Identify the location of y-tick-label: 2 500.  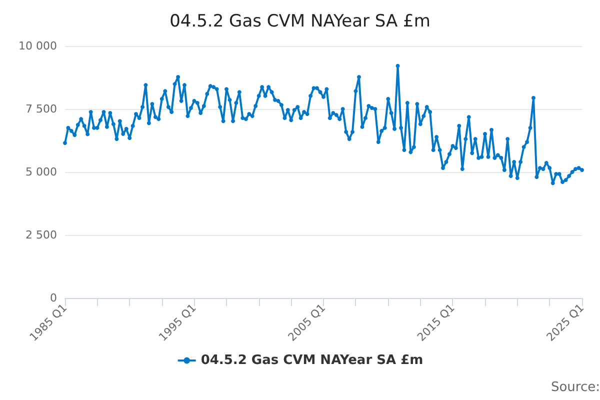
(41, 235).